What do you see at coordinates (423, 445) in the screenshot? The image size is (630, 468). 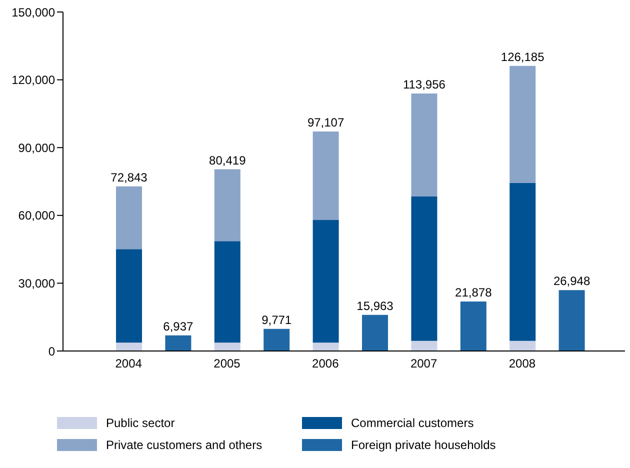 I see `legend-label: Foreign private households` at bounding box center [423, 445].